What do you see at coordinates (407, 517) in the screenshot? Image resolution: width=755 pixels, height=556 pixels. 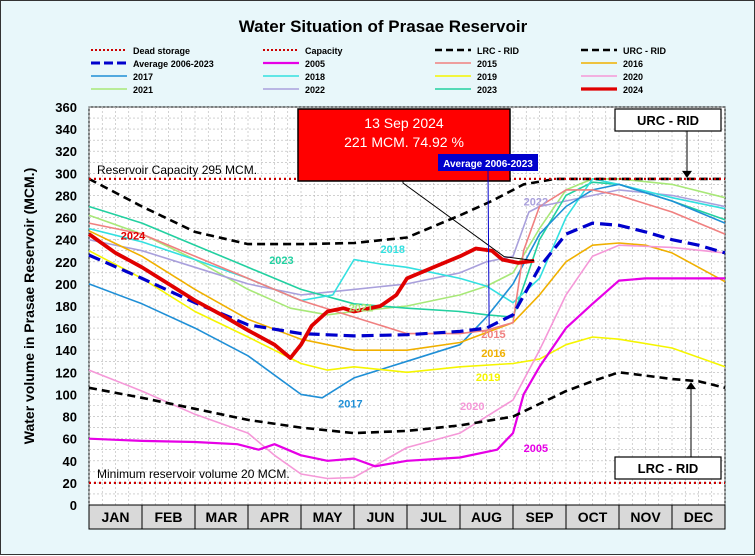 I see `x-tick-labels: JAN FEB MAR APR MAY JUN JUL AUG SEP OCT NOV DEC` at bounding box center [407, 517].